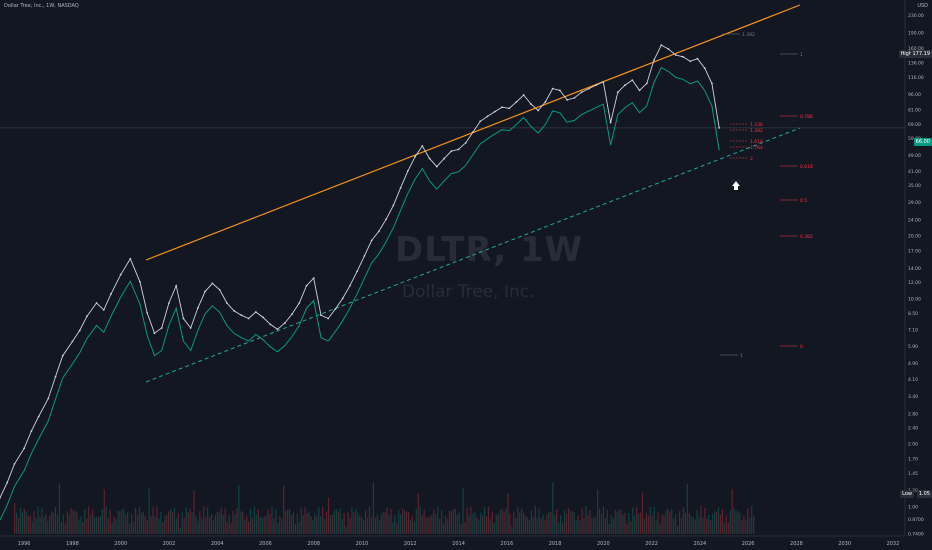 Image resolution: width=932 pixels, height=550 pixels. I want to click on y-tick-label: 24.00, so click(914, 220).